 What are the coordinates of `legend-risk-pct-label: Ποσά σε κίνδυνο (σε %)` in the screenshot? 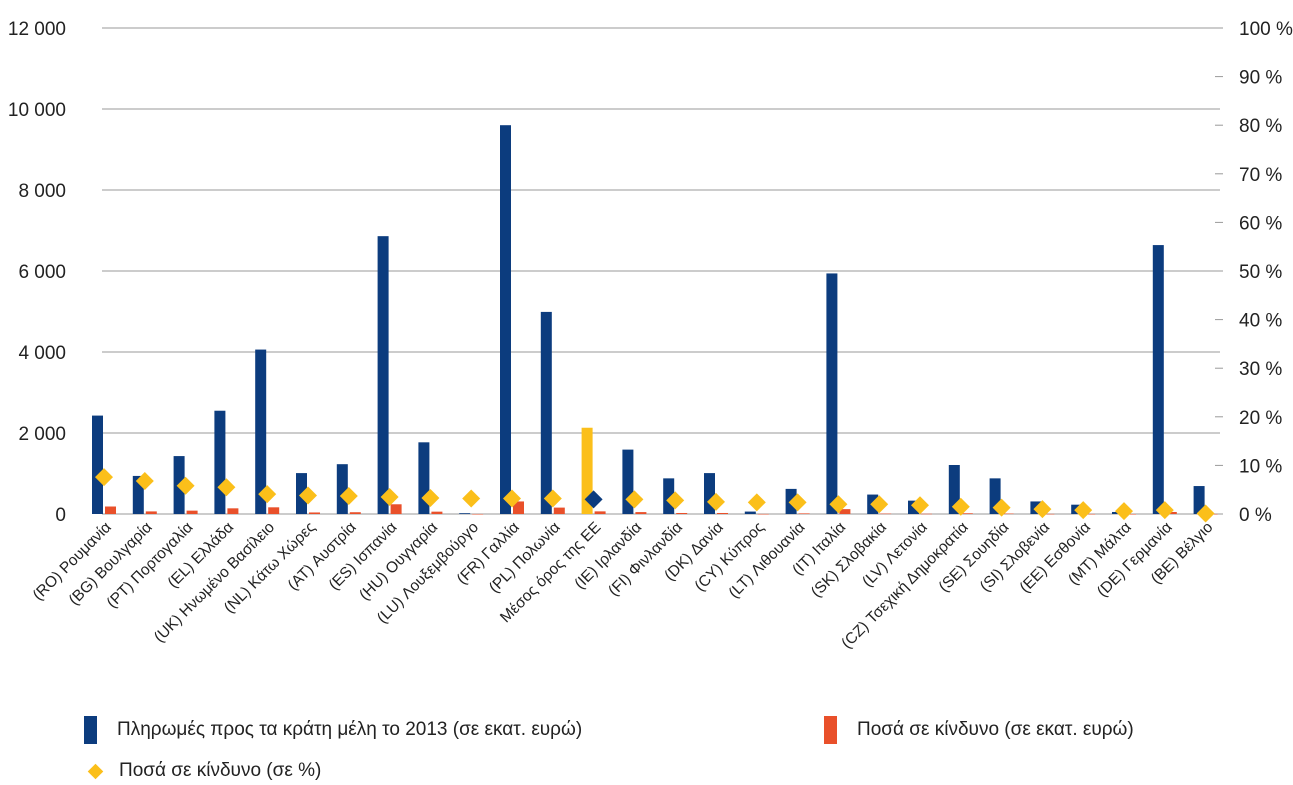 It's located at (220, 770).